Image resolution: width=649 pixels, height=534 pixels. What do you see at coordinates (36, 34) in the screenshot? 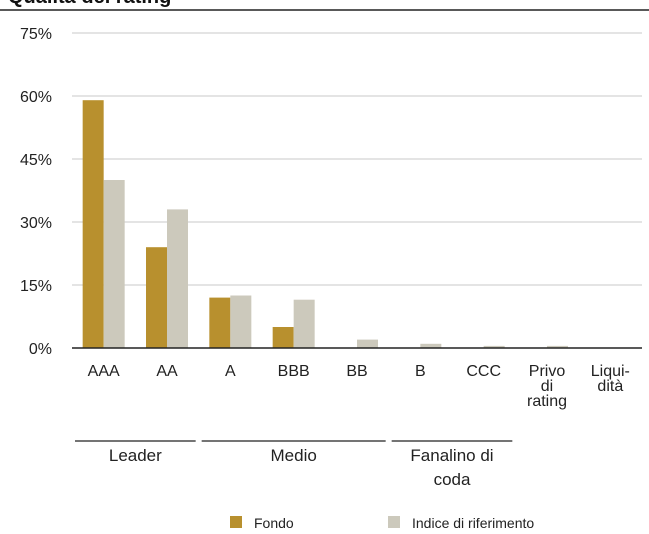
I see `y-tick-label: 75%` at bounding box center [36, 34].